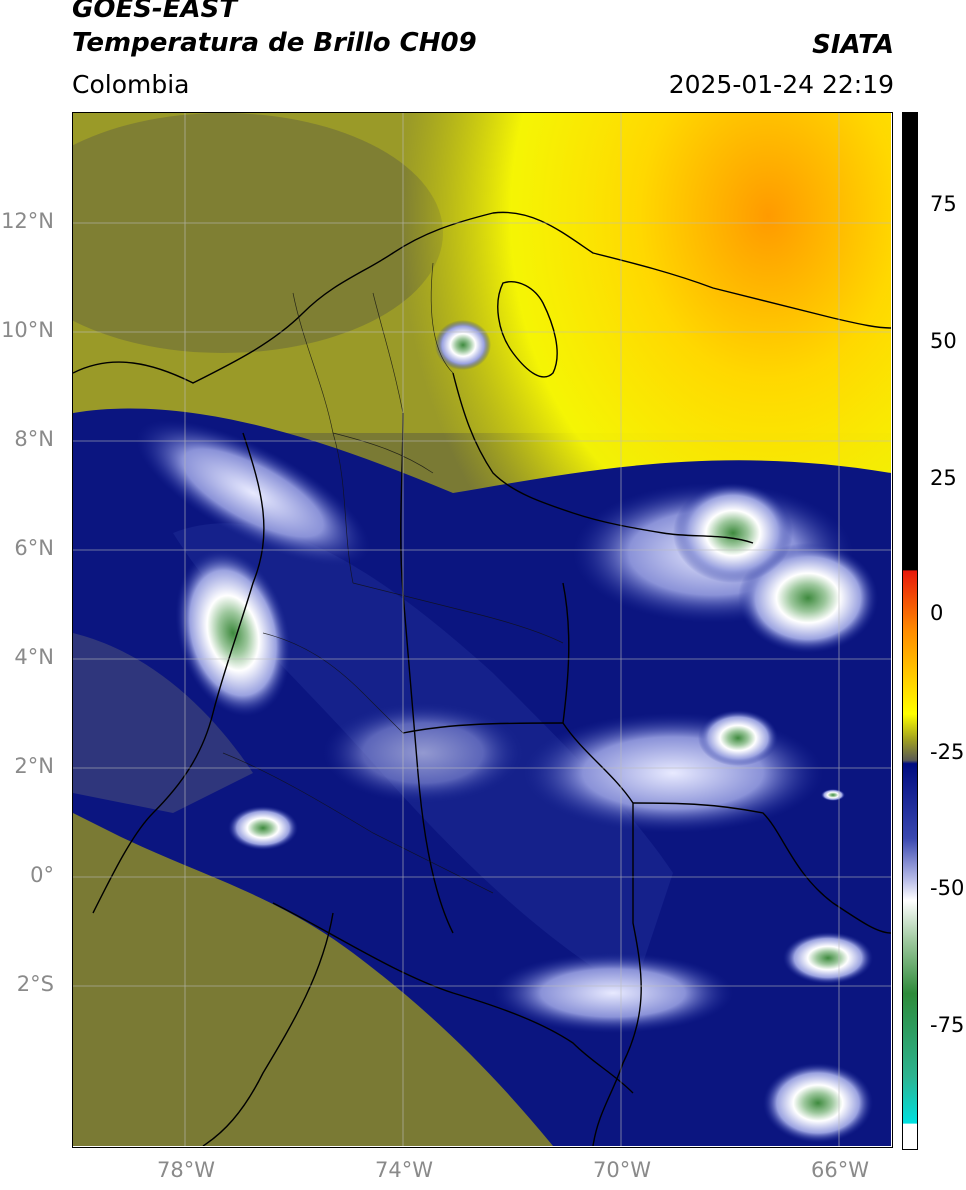 This screenshot has height=1190, width=966. Describe the element at coordinates (840, 1170) in the screenshot. I see `lon-label: 66°W` at that location.